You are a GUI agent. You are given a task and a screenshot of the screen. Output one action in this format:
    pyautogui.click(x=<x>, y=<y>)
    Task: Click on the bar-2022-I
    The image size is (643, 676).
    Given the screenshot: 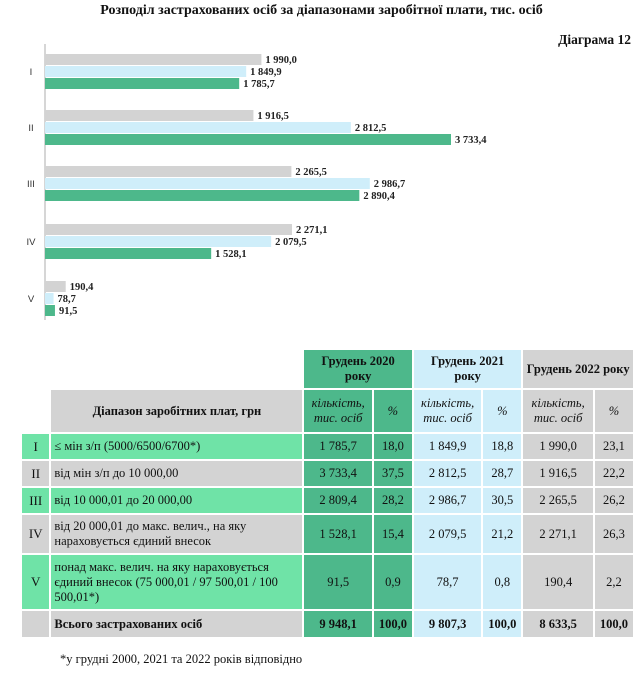 What is the action you would take?
    pyautogui.click(x=153, y=59)
    